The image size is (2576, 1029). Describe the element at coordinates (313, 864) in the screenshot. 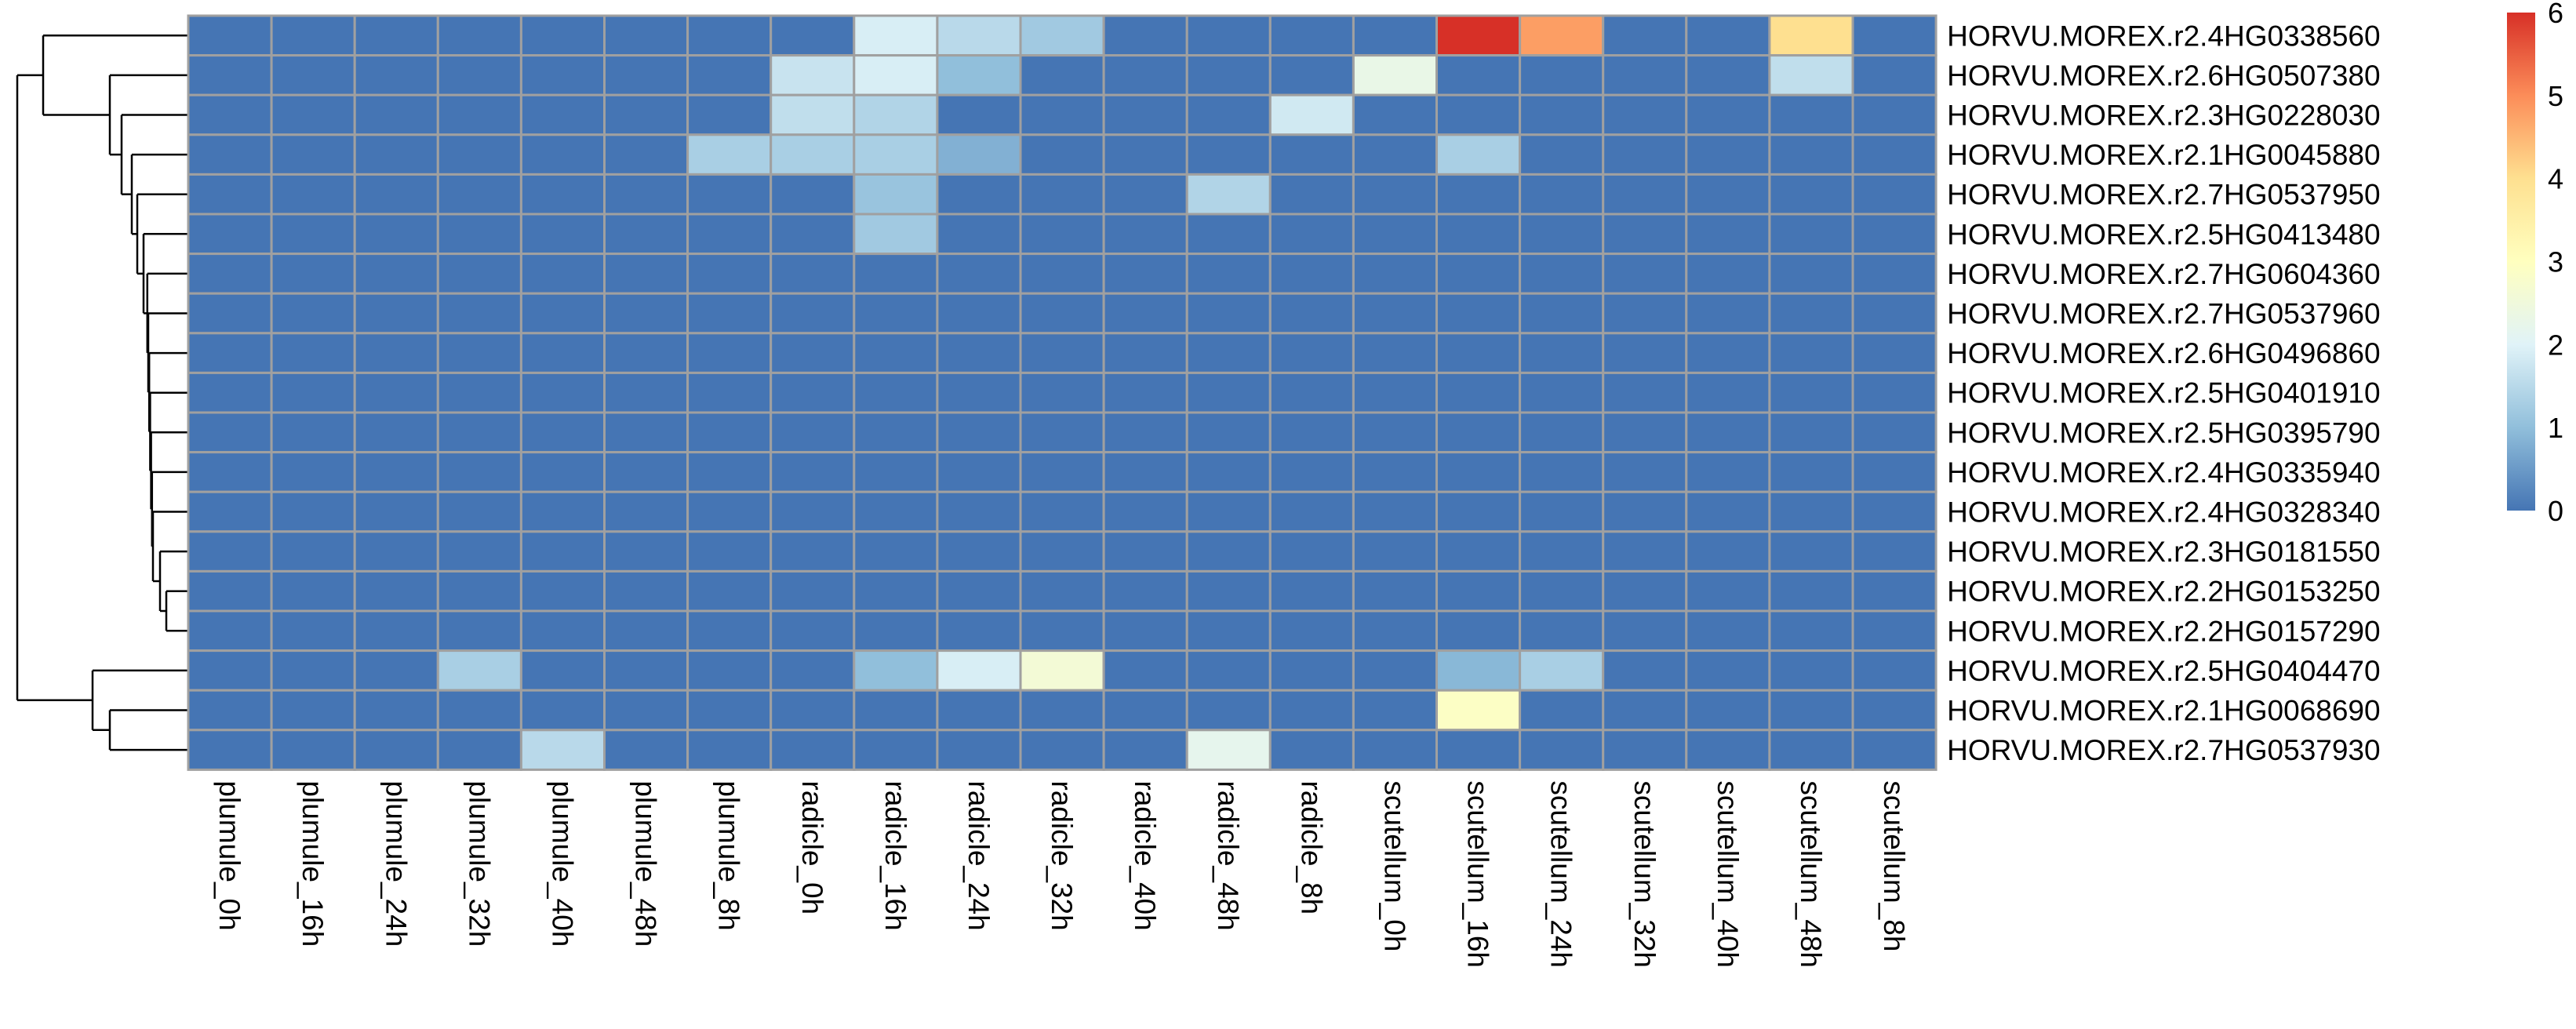

I see `column-label: plumule_16h` at that location.